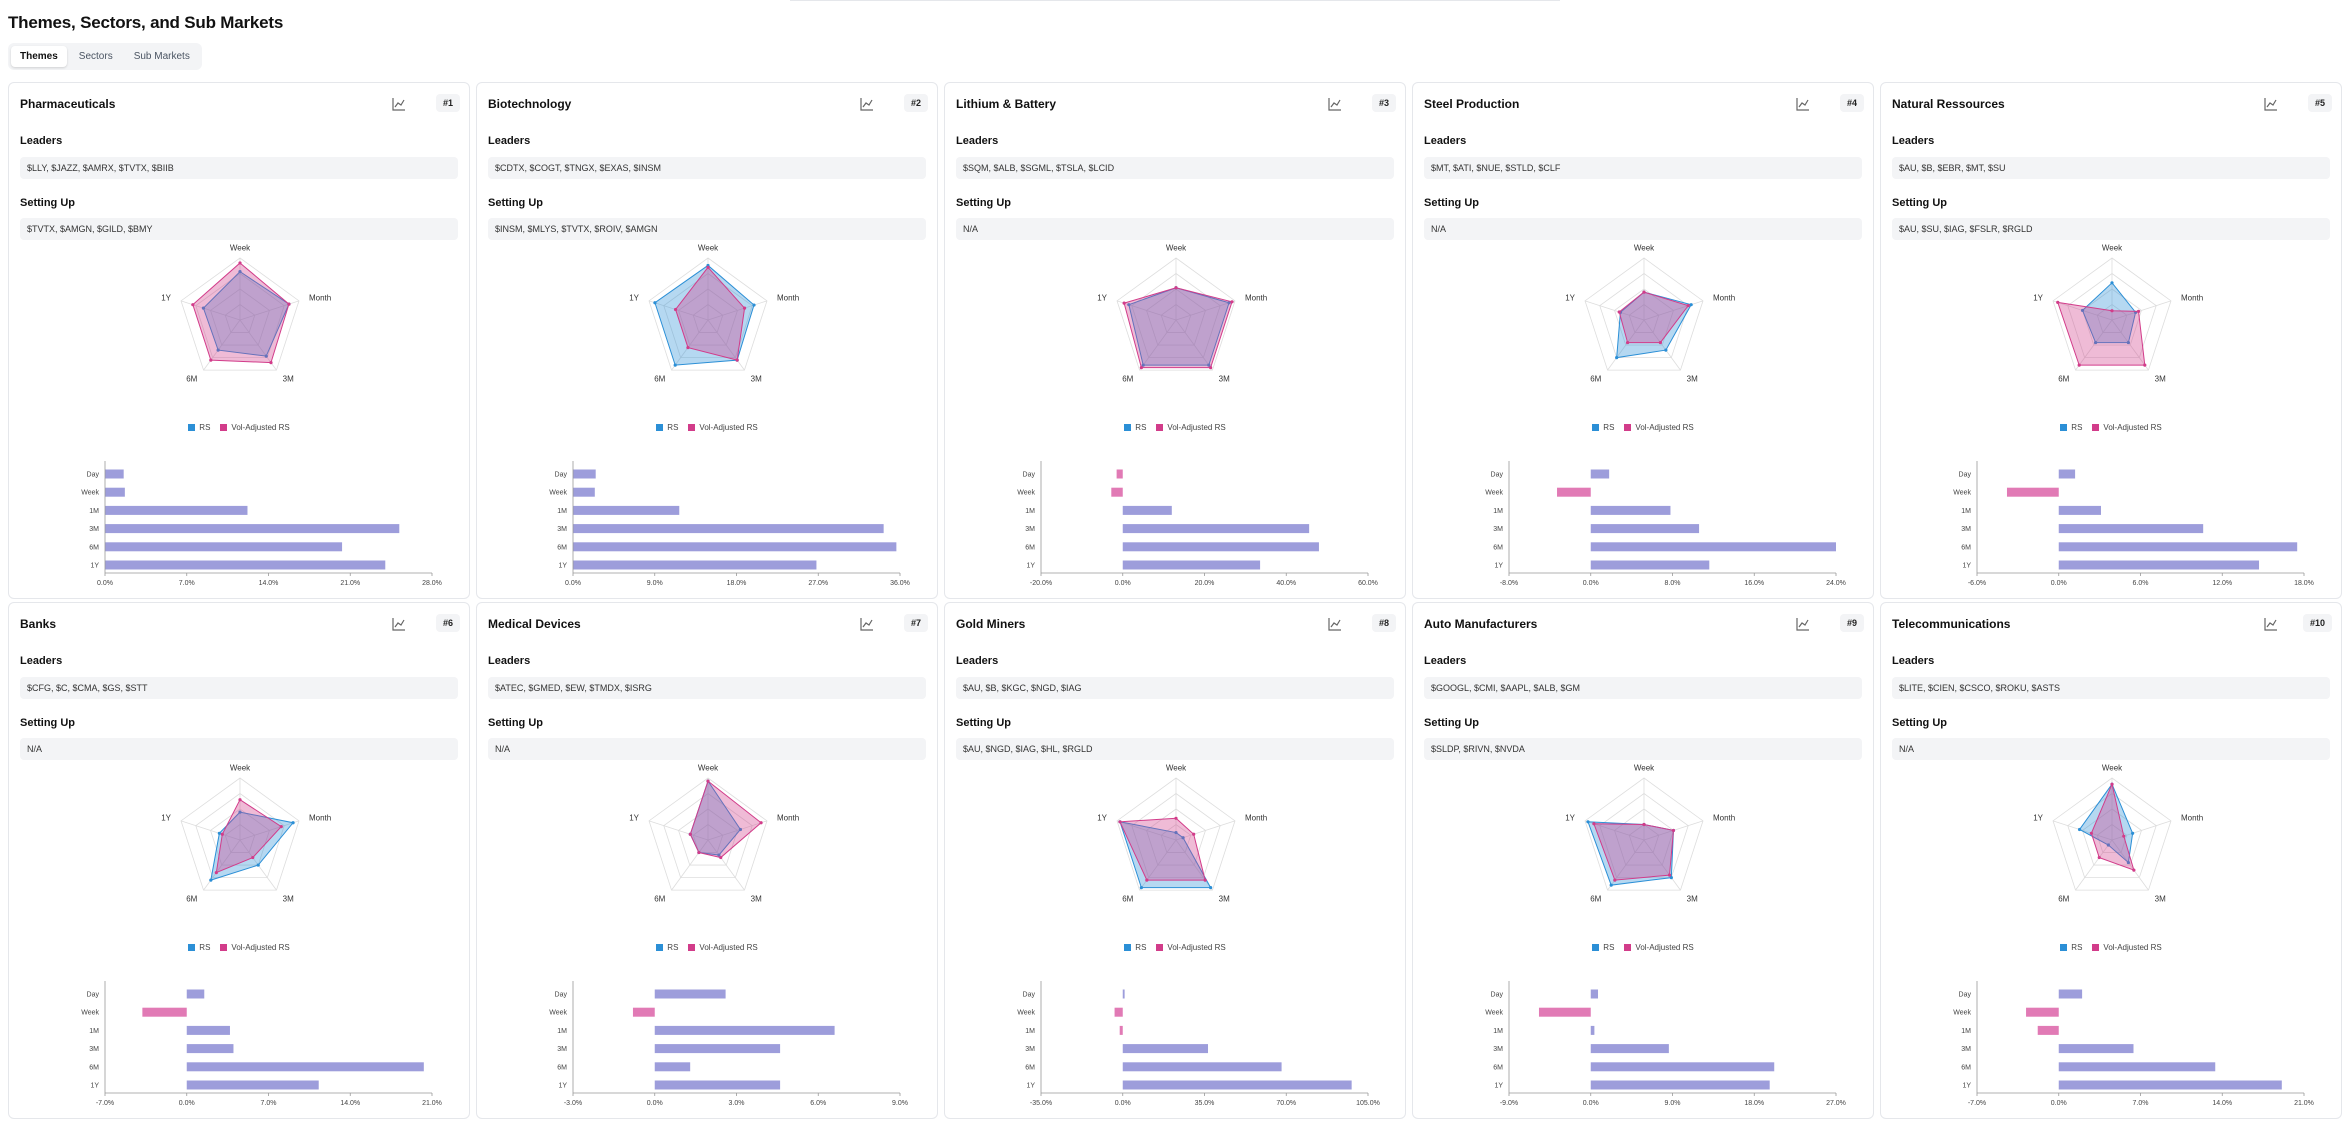  Describe the element at coordinates (1368, 1103) in the screenshot. I see `x-tick-label: 105.0%` at that location.